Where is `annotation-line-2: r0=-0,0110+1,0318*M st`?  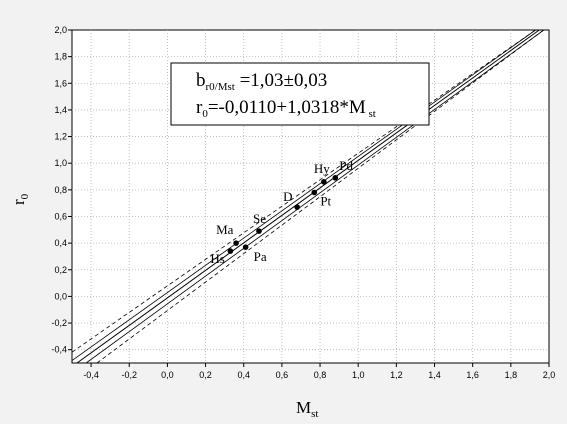 annotation-line-2: r0=-0,0110+1,0318*M st is located at coordinates (286, 108).